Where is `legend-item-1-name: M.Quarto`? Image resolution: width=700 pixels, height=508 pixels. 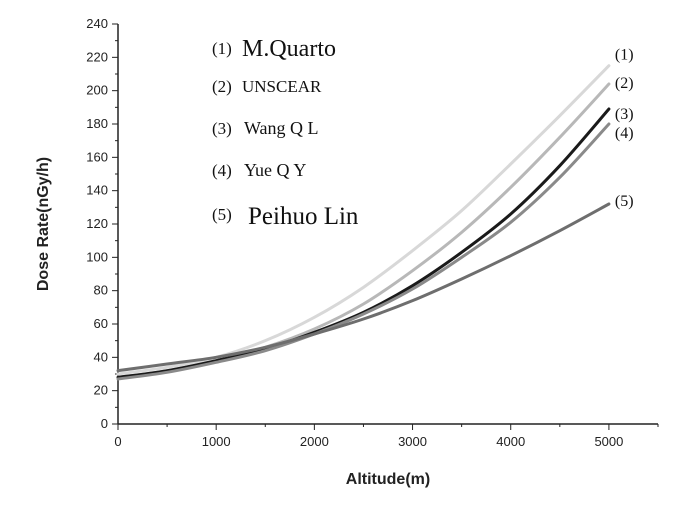
legend-item-1-name: M.Quarto is located at coordinates (289, 49).